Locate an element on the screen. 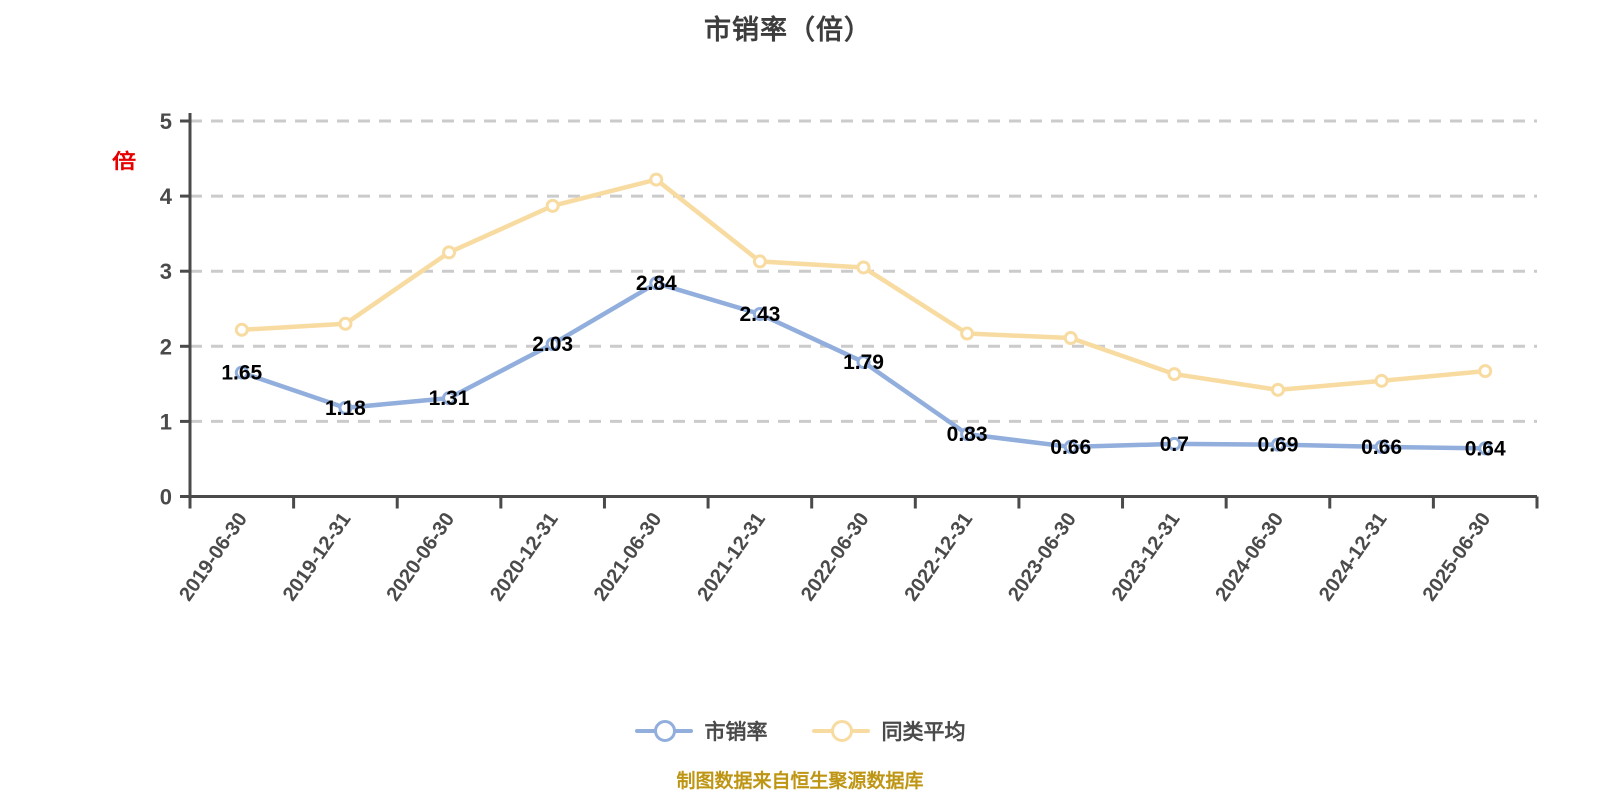 The image size is (1600, 800). data-point-label: 0.83 is located at coordinates (967, 434).